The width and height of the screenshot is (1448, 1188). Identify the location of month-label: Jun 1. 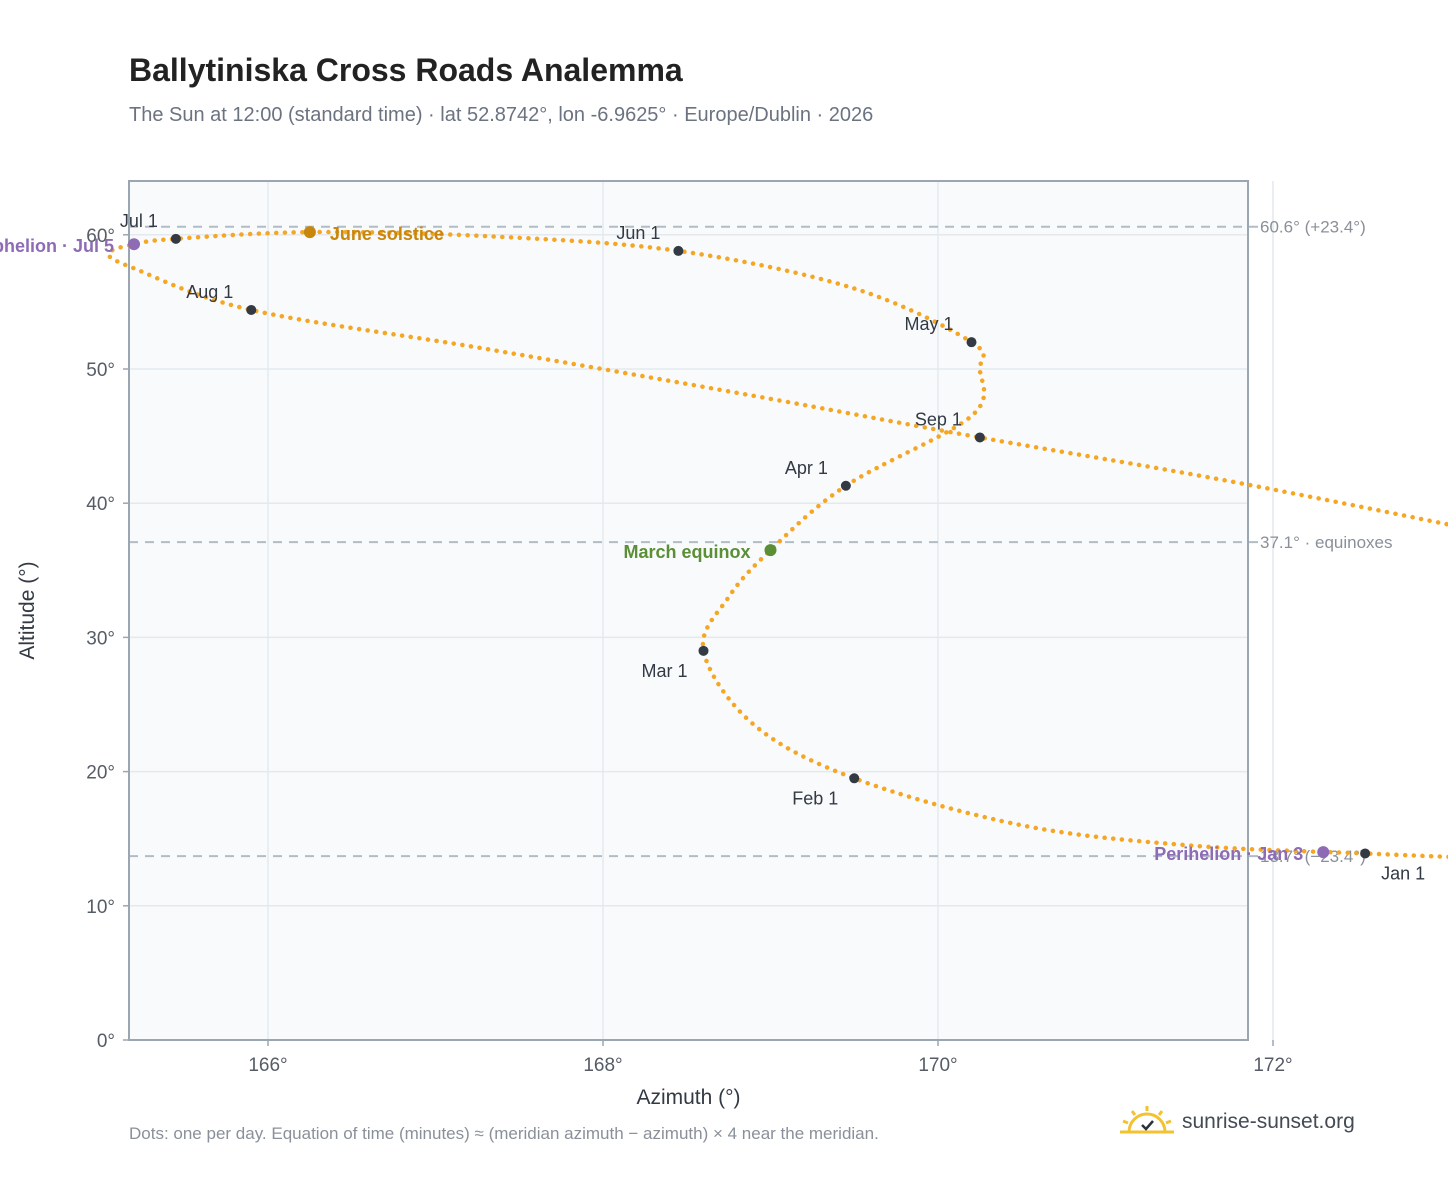
(638, 233).